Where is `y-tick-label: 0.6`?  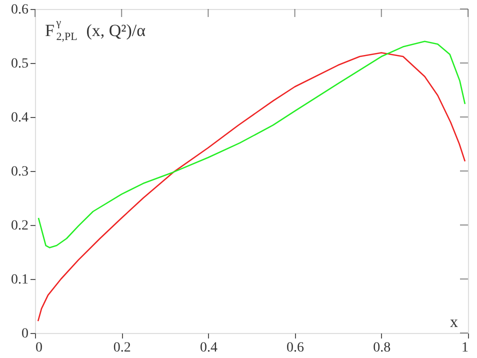 y-tick-label: 0.6 is located at coordinates (19, 10).